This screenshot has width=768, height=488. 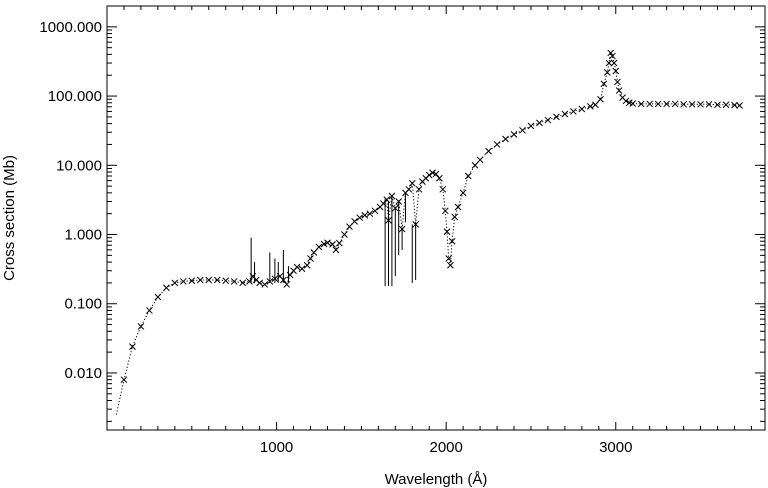 What do you see at coordinates (445, 447) in the screenshot?
I see `x-tick-label: 2000` at bounding box center [445, 447].